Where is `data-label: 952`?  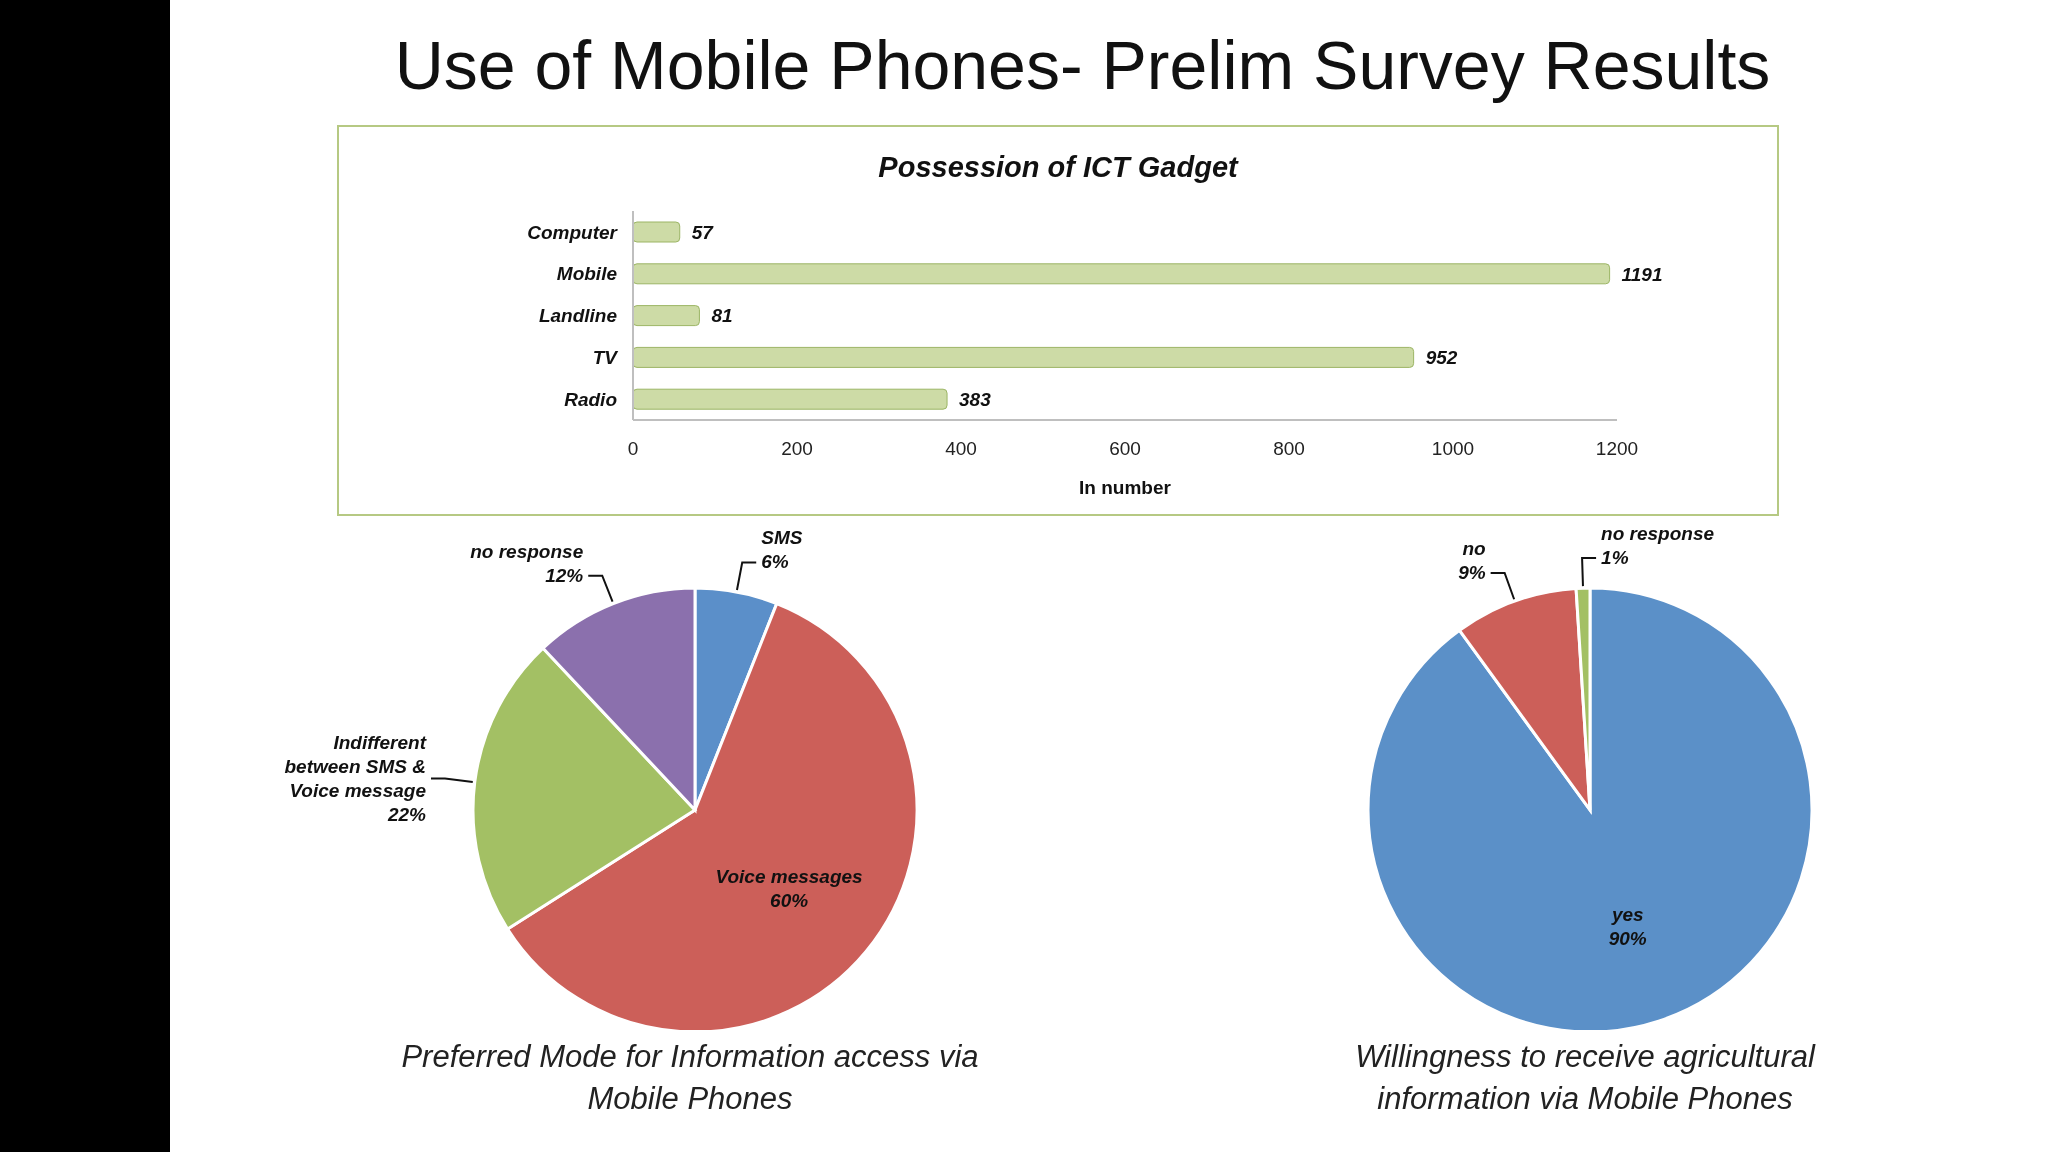
data-label: 952 is located at coordinates (1441, 358).